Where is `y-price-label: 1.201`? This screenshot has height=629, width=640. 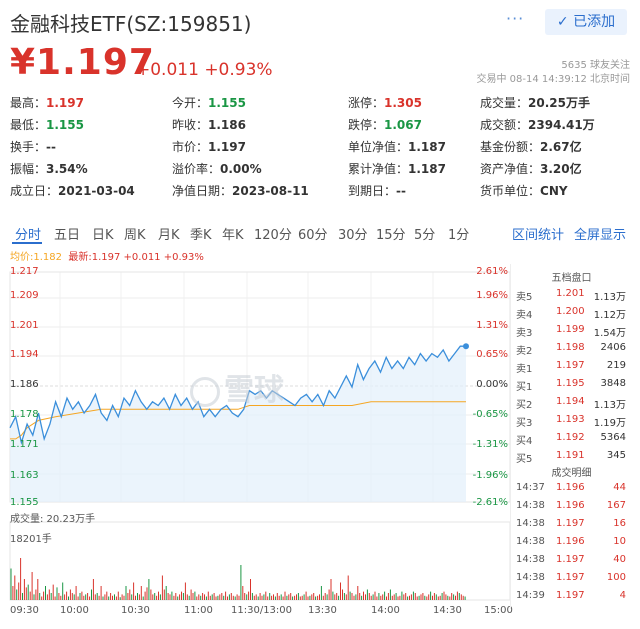 y-price-label: 1.201 is located at coordinates (24, 325).